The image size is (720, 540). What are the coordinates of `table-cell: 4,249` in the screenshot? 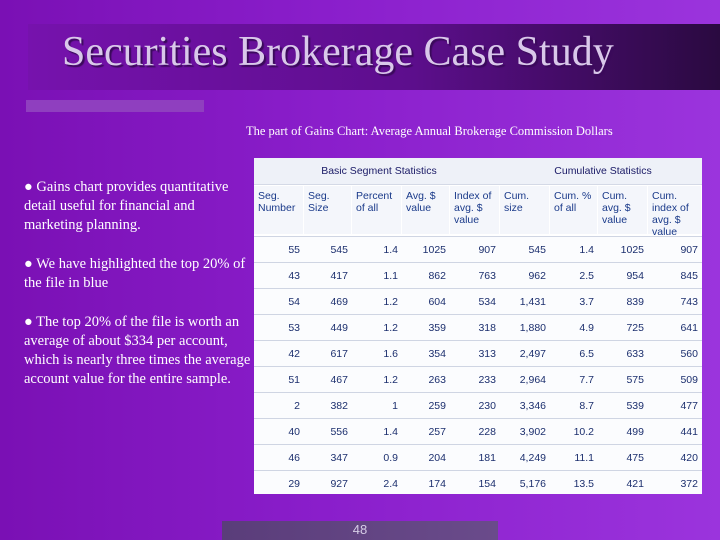 It's located at (532, 458).